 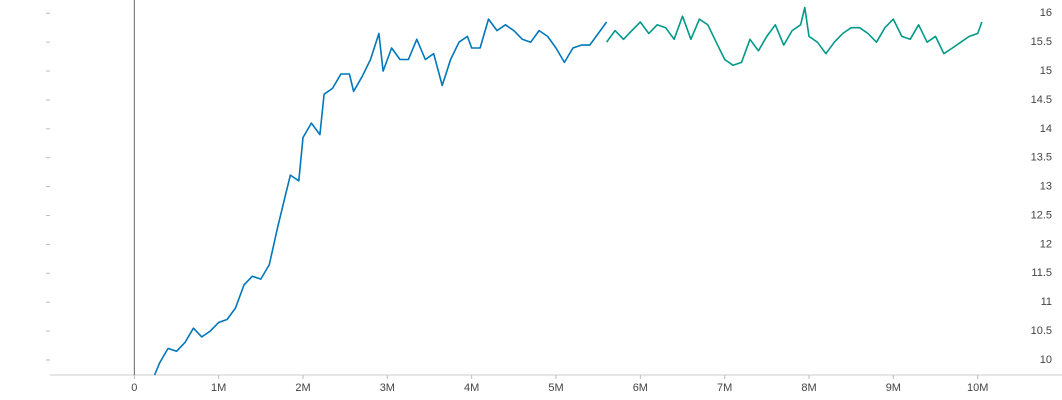 I want to click on x-tick-label: 5M, so click(x=555, y=388).